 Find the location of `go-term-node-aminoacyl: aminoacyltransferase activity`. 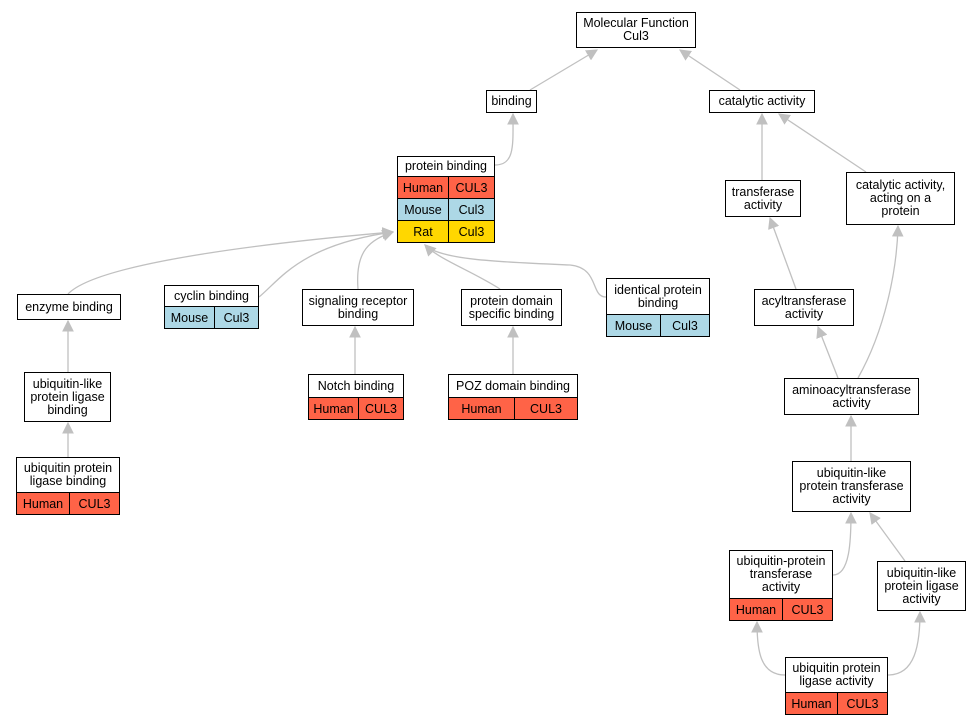

go-term-node-aminoacyl: aminoacyltransferase activity is located at coordinates (851, 396).